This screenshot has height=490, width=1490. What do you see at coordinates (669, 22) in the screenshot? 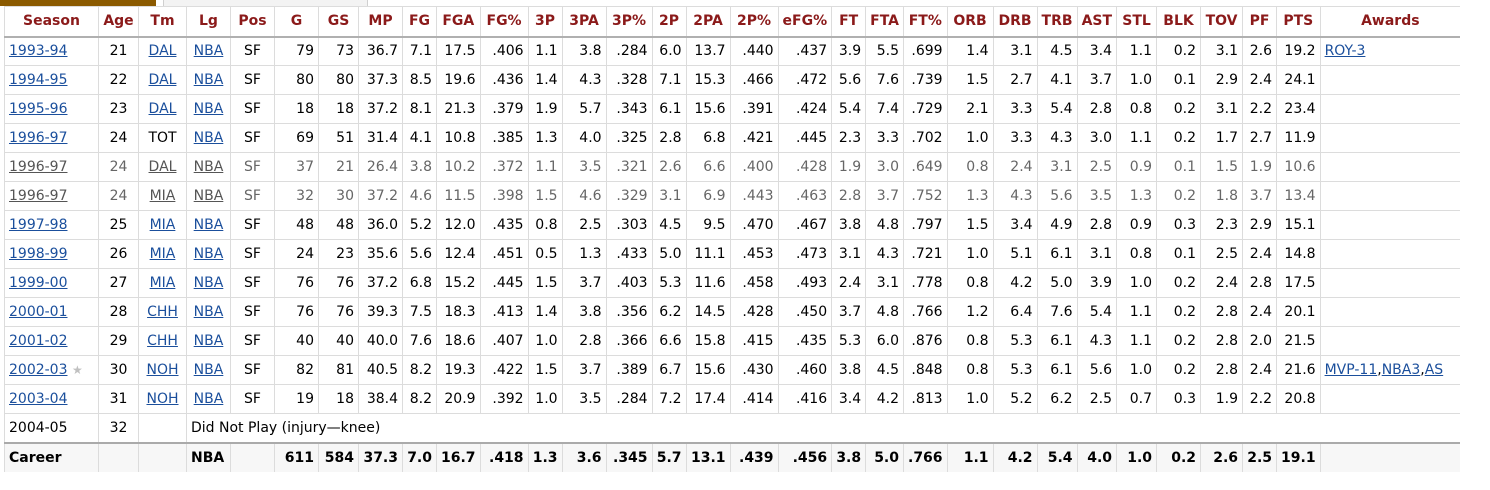
I see `column-header-2p: 2P` at bounding box center [669, 22].